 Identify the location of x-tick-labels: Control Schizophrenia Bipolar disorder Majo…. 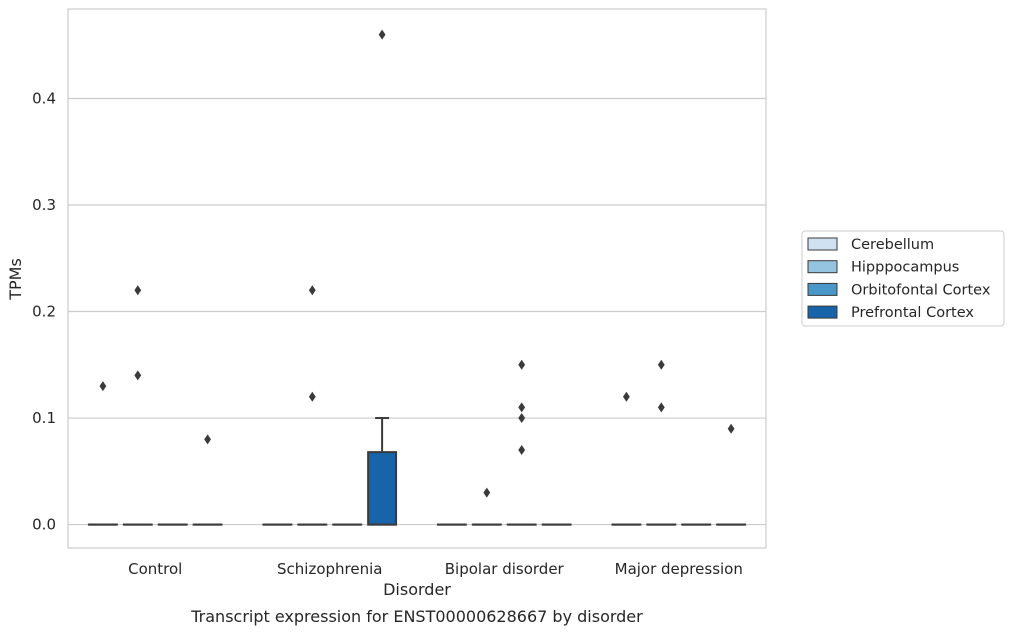
(435, 569).